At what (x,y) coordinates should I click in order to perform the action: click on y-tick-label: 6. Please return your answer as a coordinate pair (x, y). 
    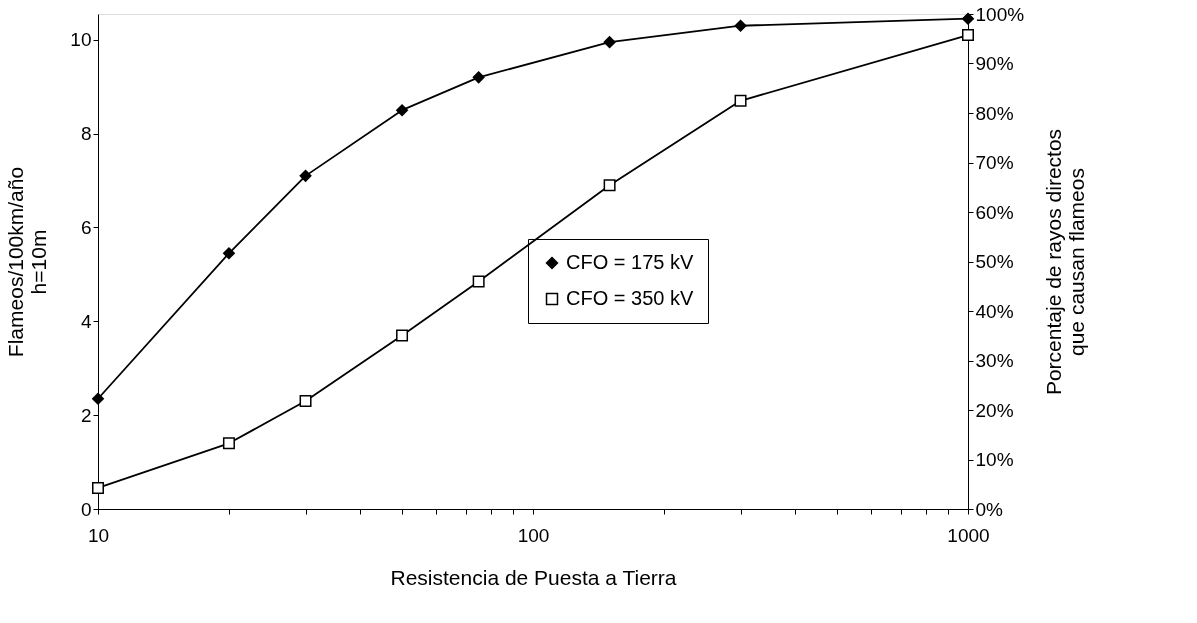
    Looking at the image, I should click on (86, 227).